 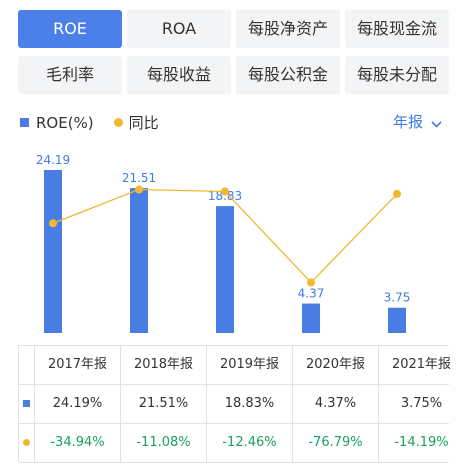 What do you see at coordinates (225, 191) in the screenshot?
I see `yoy-point-2019年报` at bounding box center [225, 191].